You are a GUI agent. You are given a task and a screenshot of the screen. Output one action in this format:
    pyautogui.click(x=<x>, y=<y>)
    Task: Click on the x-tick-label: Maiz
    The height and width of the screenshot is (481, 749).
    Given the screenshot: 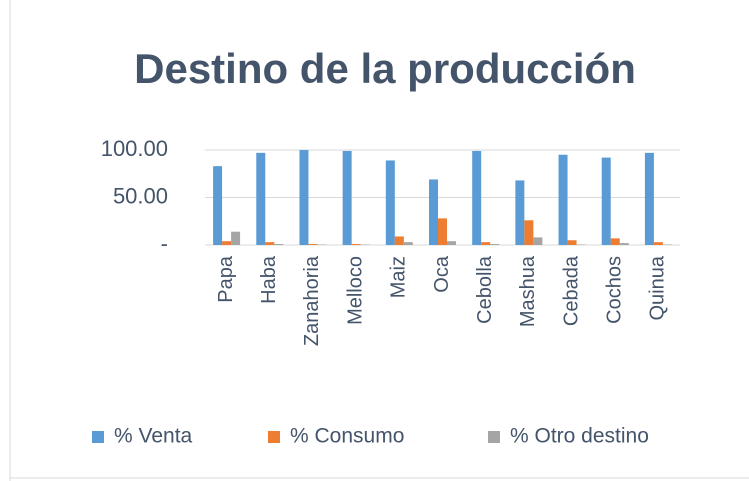 What is the action you would take?
    pyautogui.click(x=399, y=277)
    